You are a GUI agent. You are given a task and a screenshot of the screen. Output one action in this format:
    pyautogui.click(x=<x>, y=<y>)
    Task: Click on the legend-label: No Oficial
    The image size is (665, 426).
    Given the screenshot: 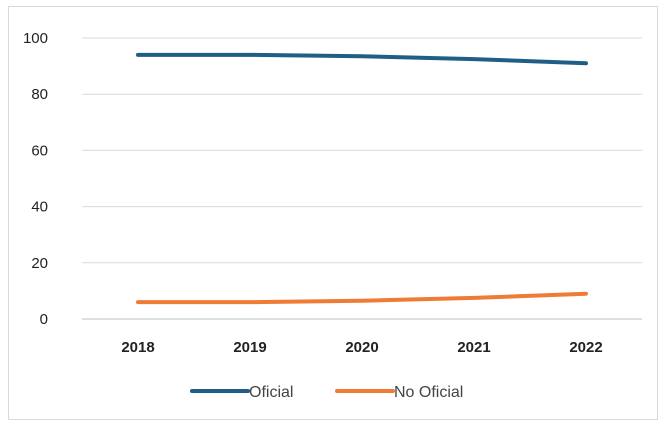 What is the action you would take?
    pyautogui.click(x=428, y=392)
    